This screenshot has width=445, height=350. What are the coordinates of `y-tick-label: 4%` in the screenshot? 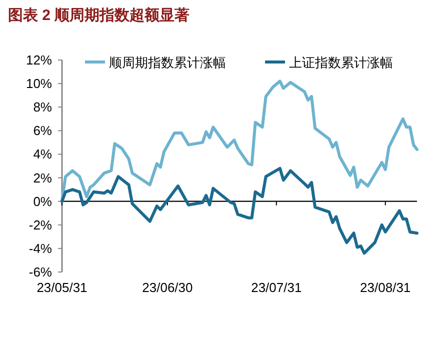 It's located at (42, 154).